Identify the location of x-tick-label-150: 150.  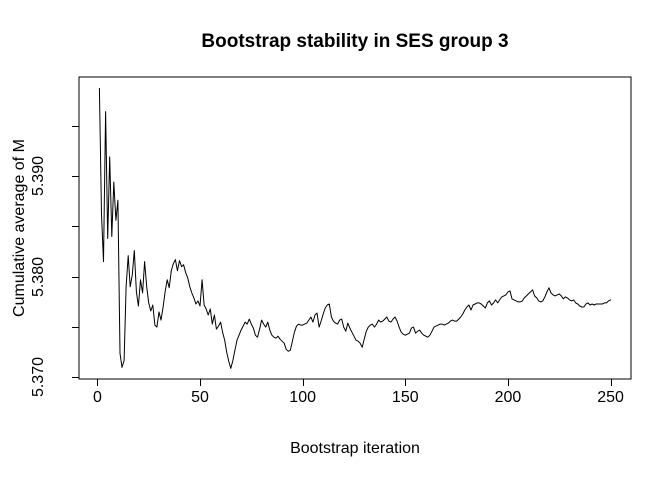
(405, 397).